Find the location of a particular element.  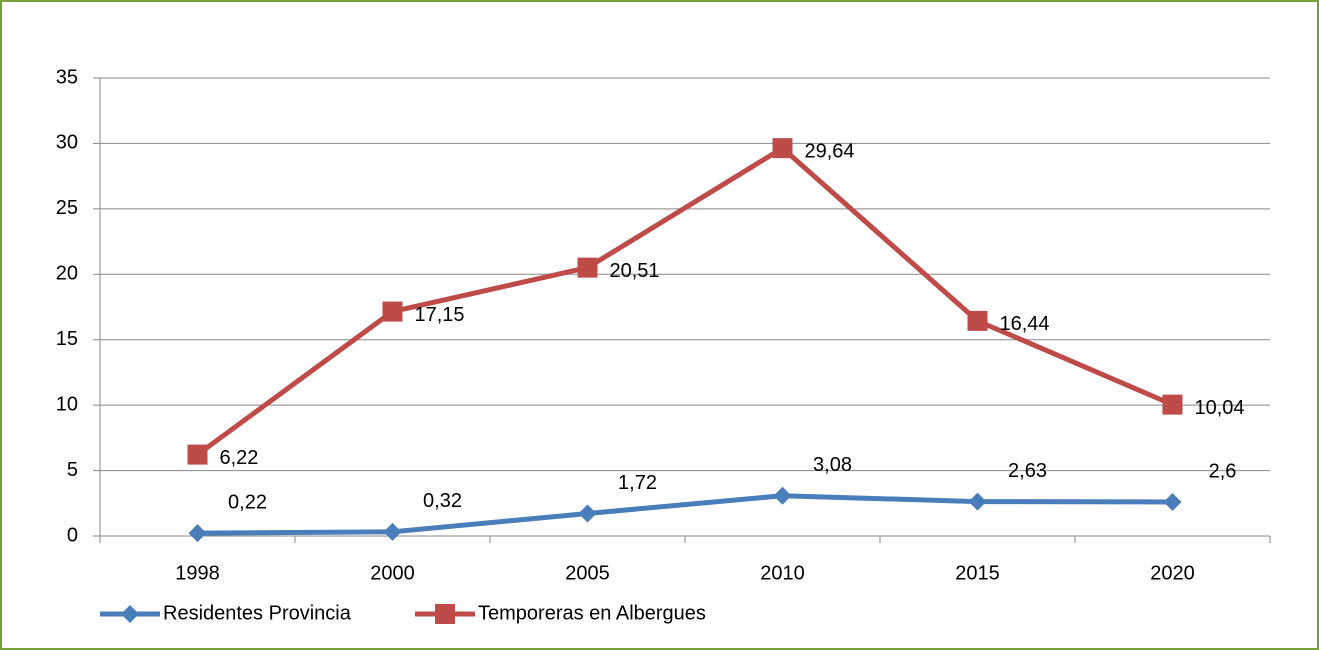

data-label: 6,22 is located at coordinates (239, 458).